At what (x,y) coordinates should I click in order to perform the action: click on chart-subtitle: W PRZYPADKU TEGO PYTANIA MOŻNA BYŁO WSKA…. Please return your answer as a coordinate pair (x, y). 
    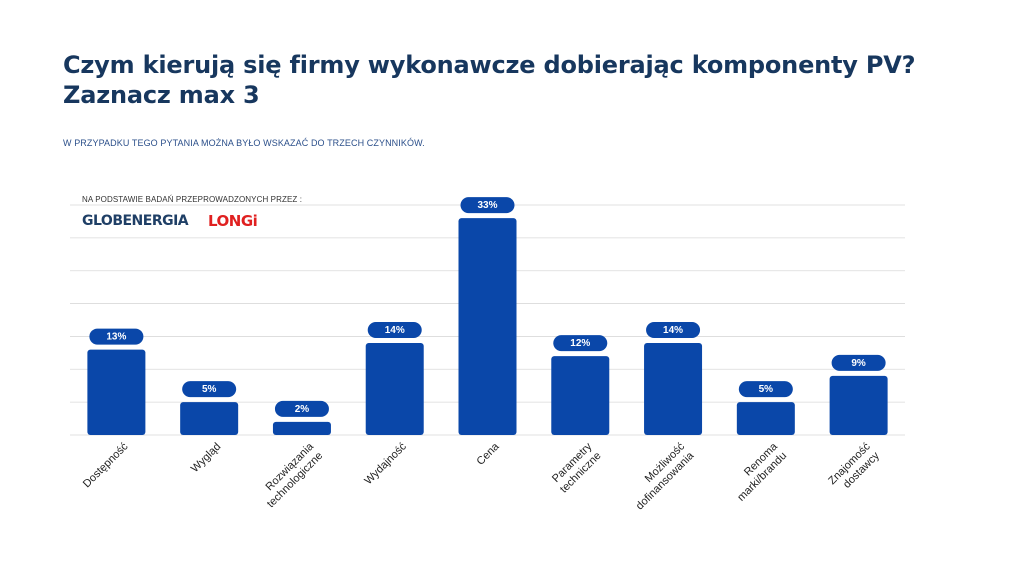
    Looking at the image, I should click on (244, 143).